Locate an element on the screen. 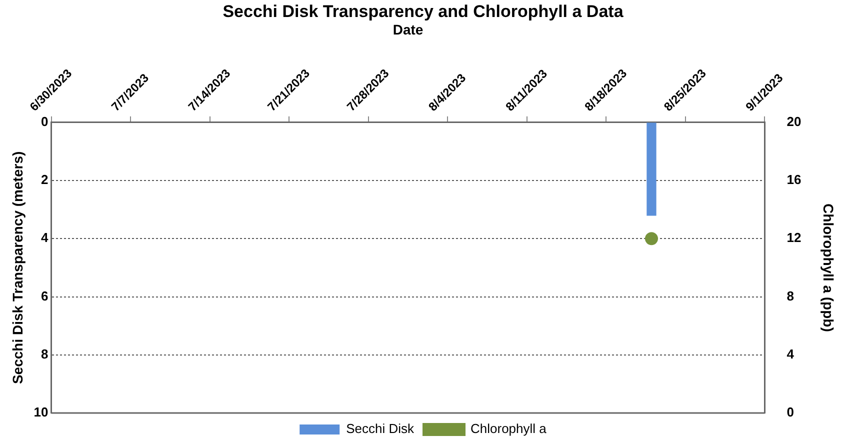 Image resolution: width=846 pixels, height=448 pixels. y2-tick-label: 8 is located at coordinates (790, 296).